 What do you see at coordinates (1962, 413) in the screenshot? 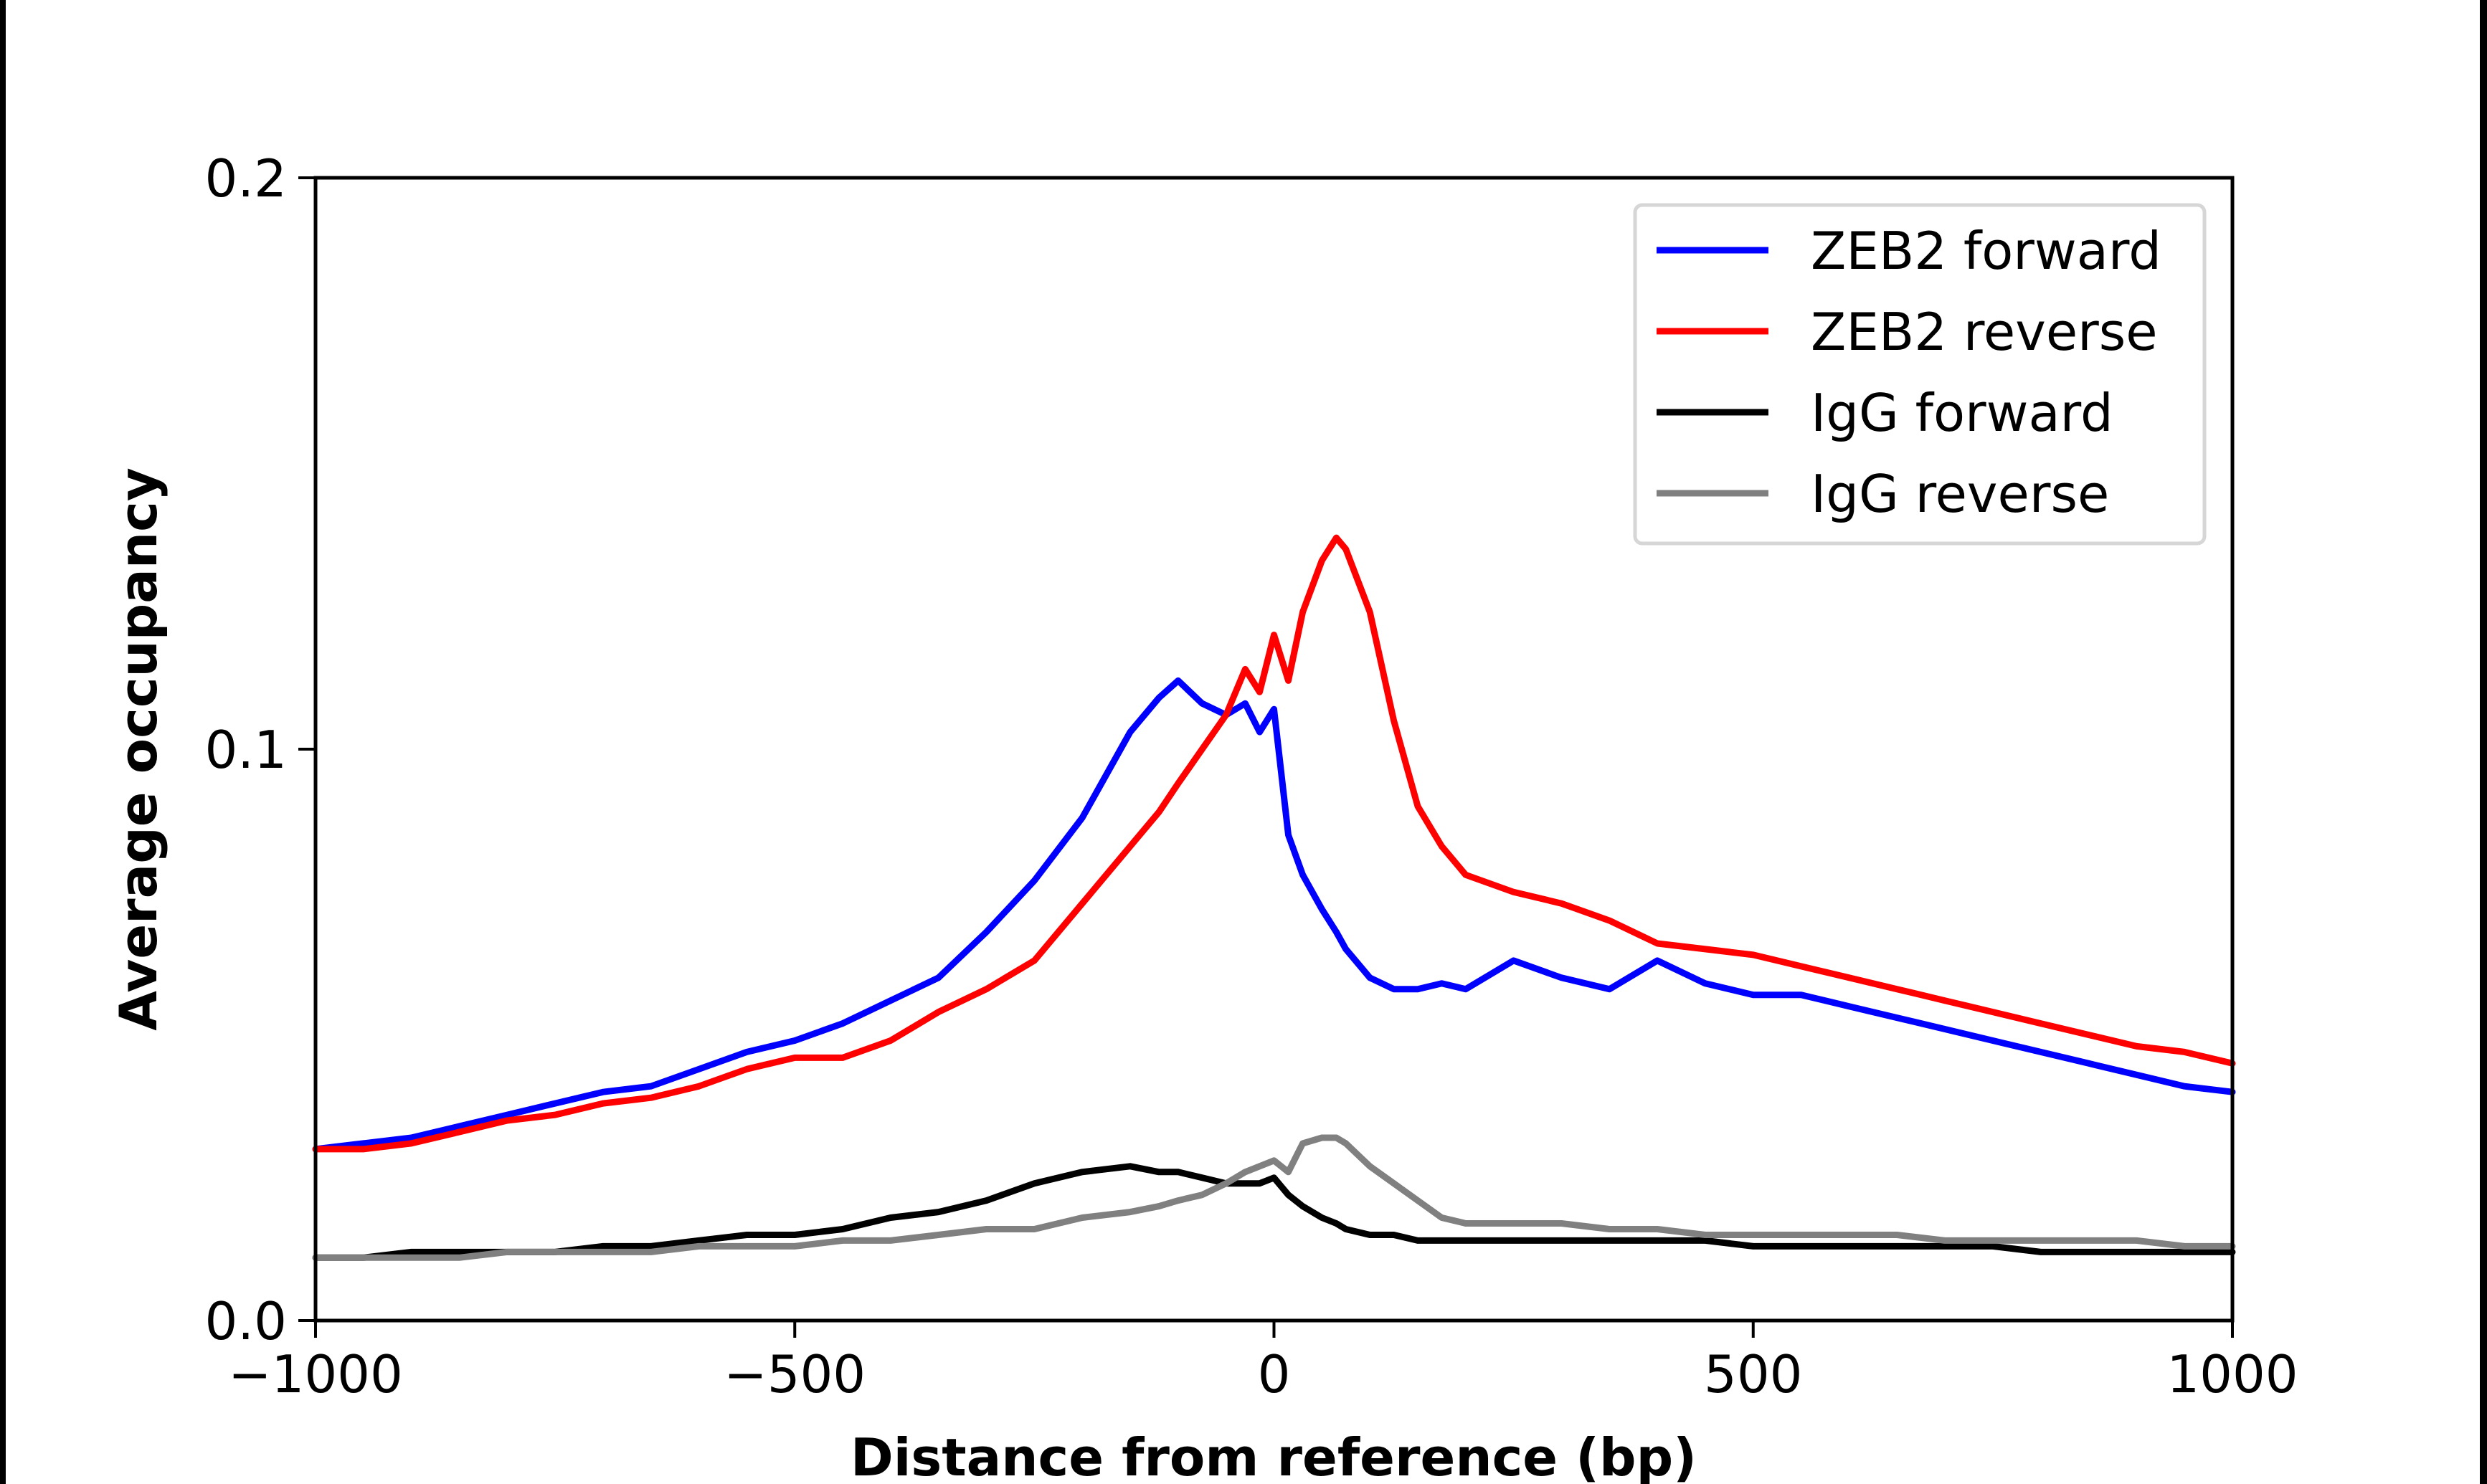
I see `legend-label: IgG forward` at bounding box center [1962, 413].